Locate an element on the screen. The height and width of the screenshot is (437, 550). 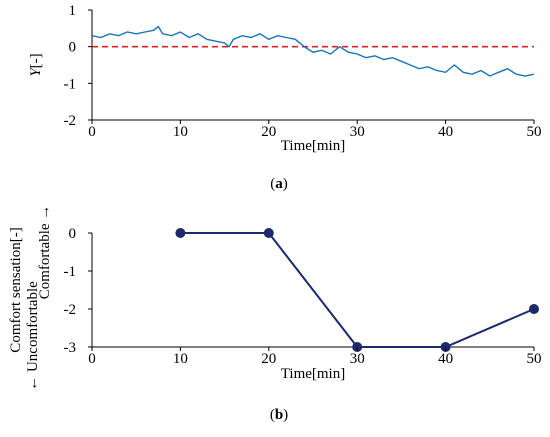
chart-b-x-tick-labels: 0 10 20 30 40 50 is located at coordinates (315, 357).